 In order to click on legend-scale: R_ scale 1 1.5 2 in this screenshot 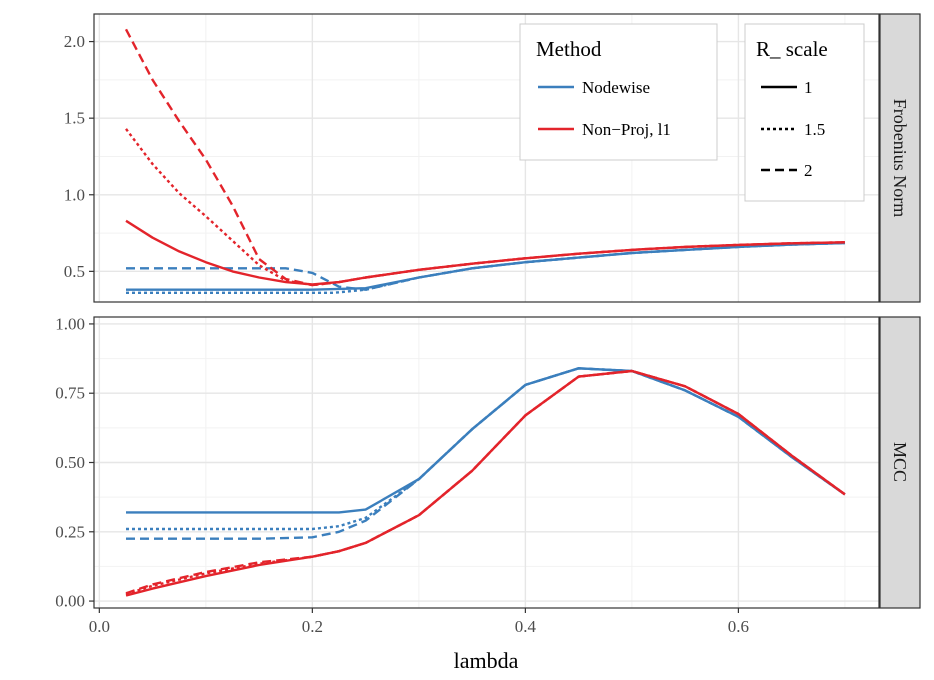, I will do `click(804, 112)`.